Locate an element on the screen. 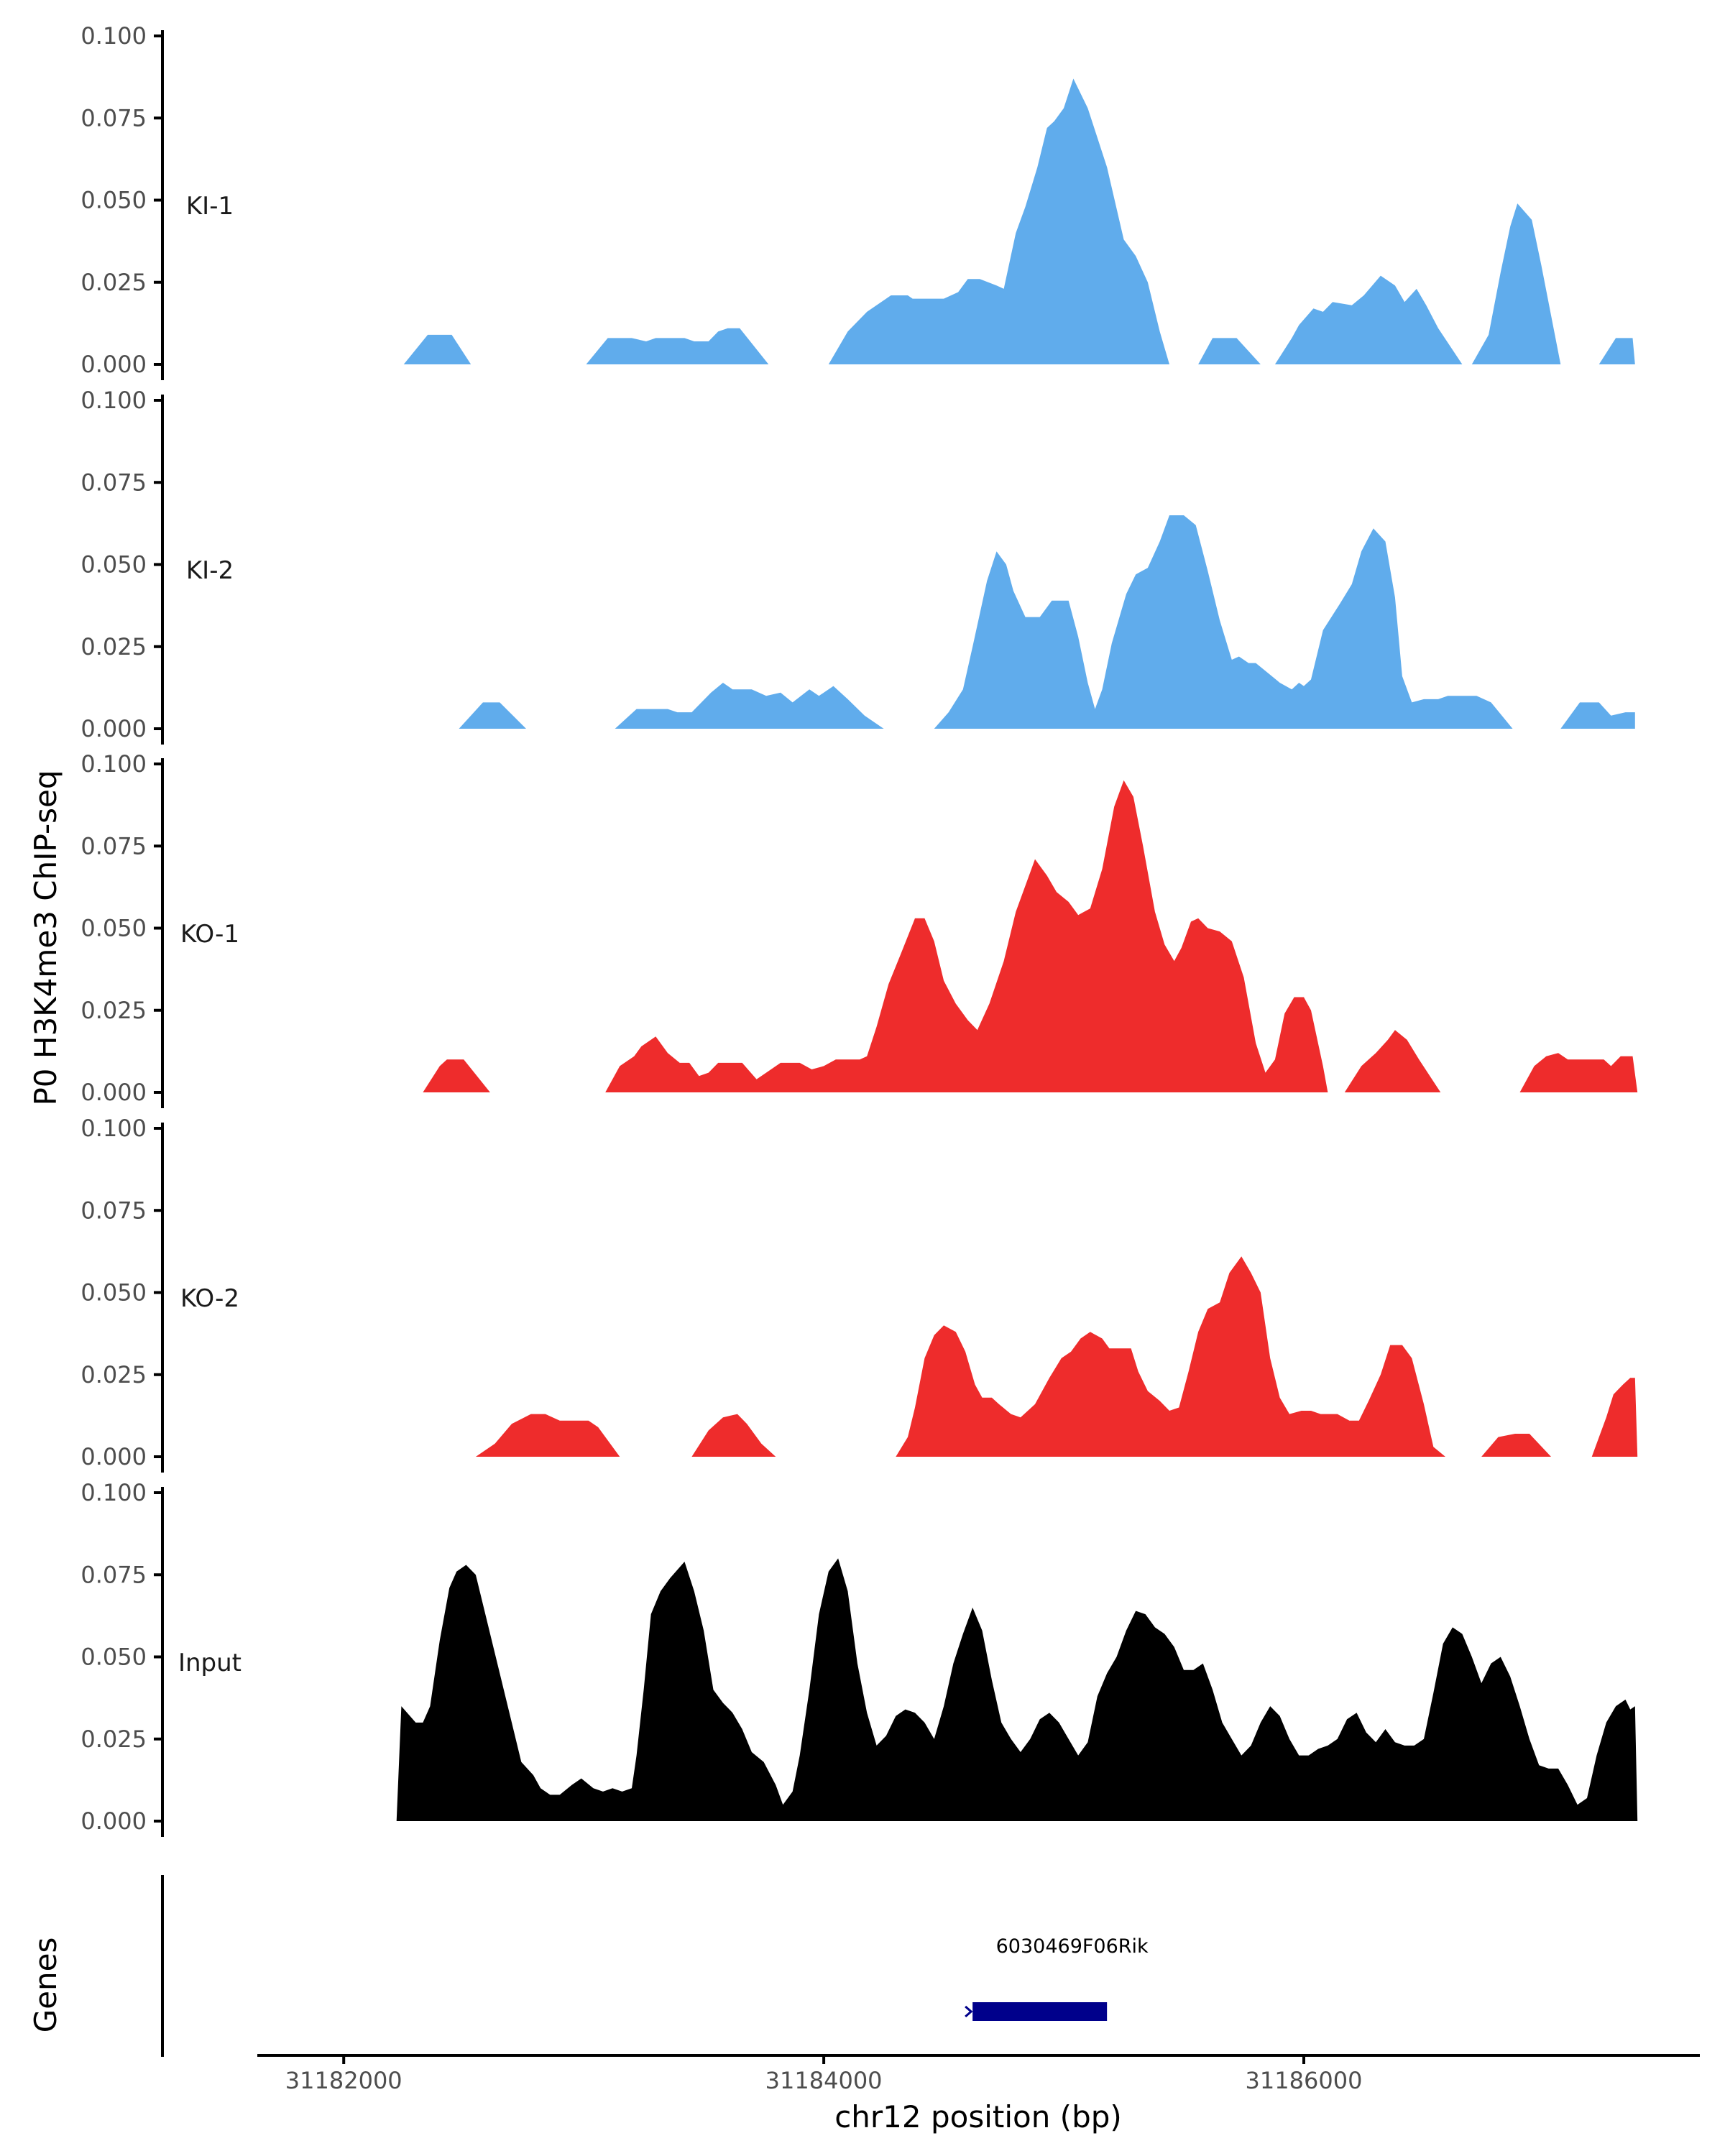 The image size is (1725, 2156). track-label: KI-2 is located at coordinates (210, 570).